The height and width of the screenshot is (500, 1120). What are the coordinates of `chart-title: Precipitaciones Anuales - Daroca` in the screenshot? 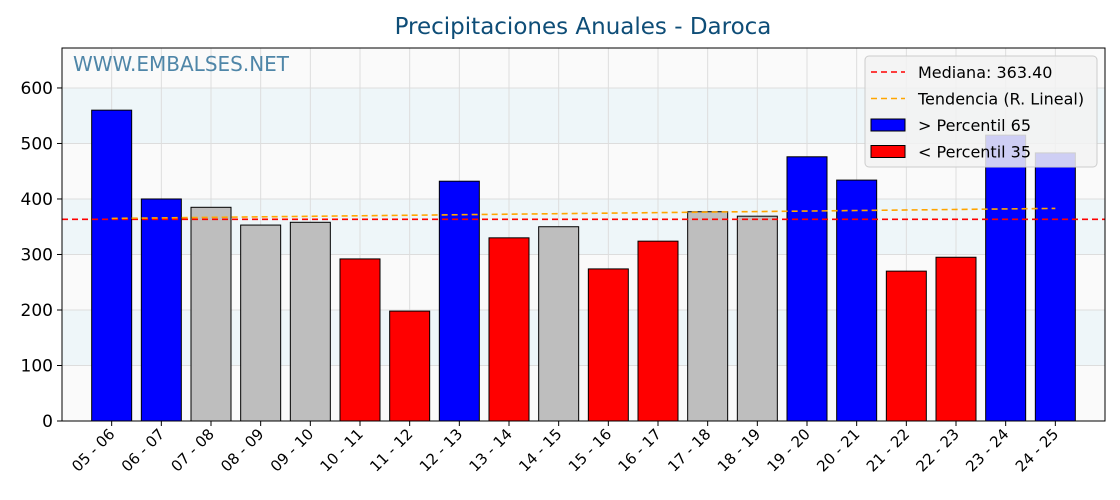 It's located at (583, 27).